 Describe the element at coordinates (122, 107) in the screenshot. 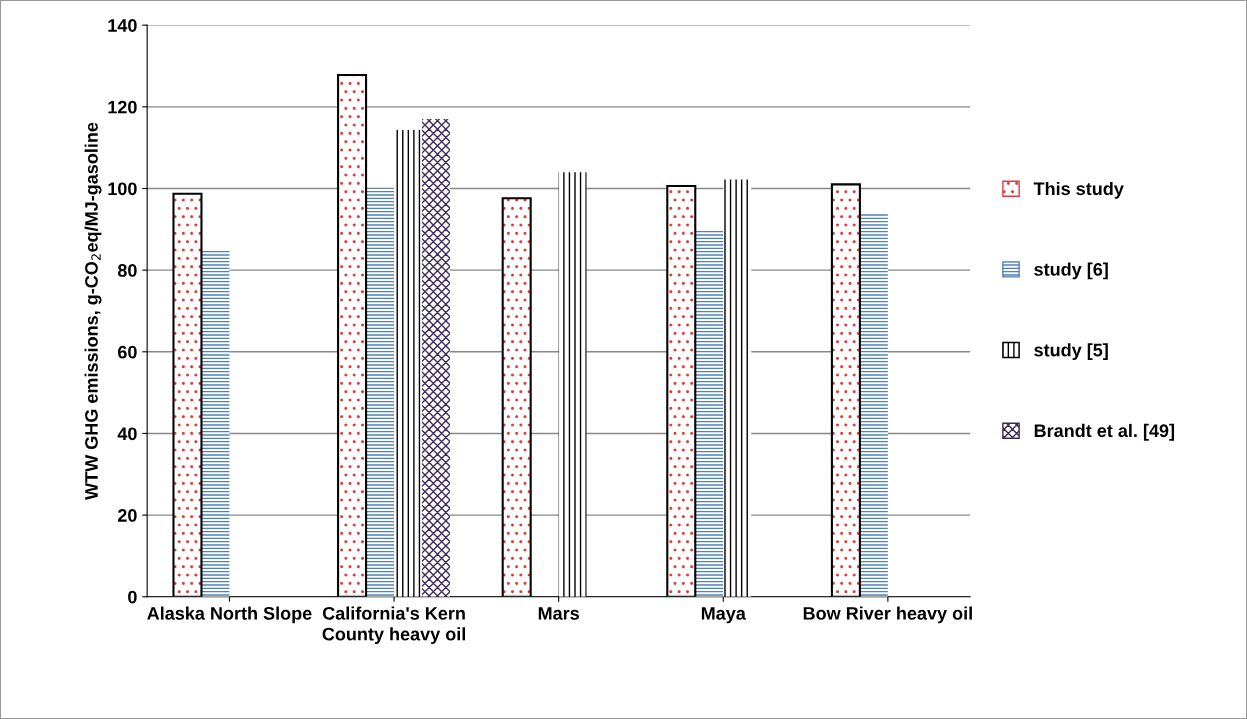

I see `y-tick-label: 120` at that location.